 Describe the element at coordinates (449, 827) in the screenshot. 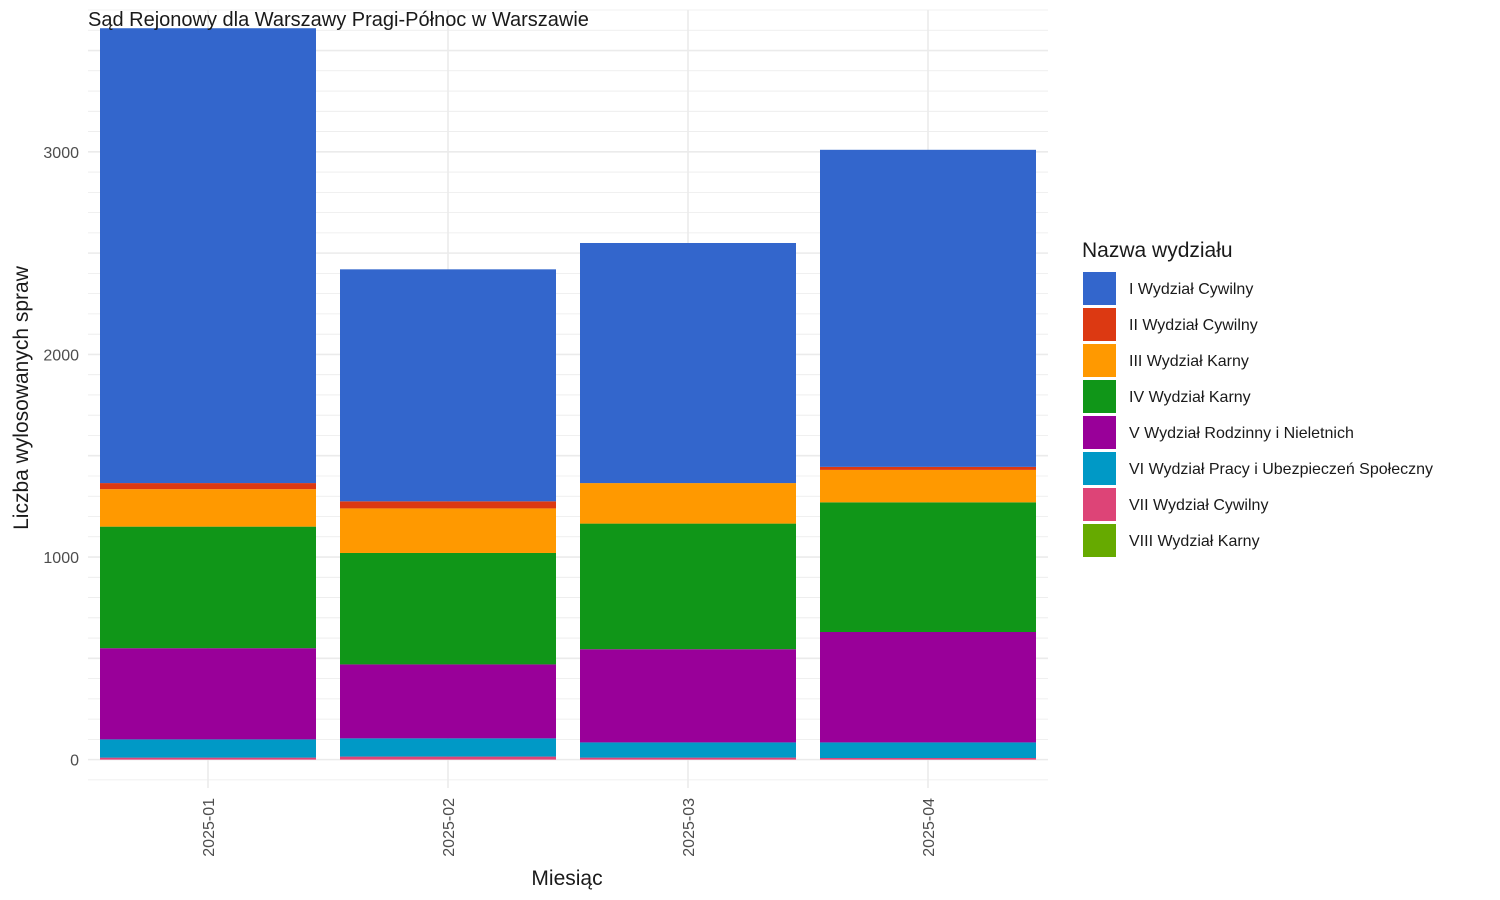

I see `x-tick-label: 2025-02` at that location.